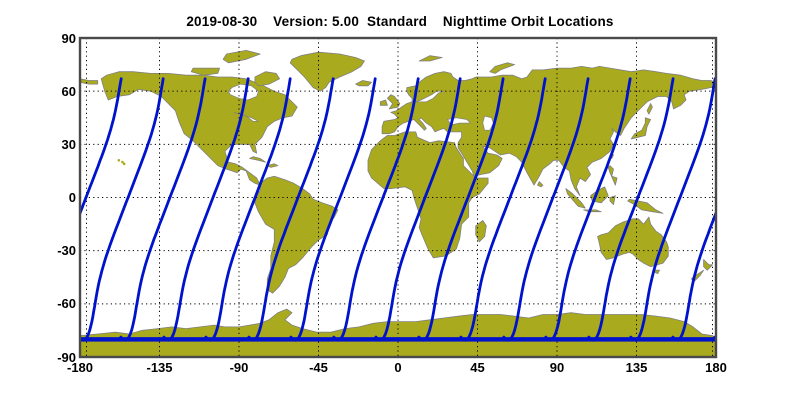 The image size is (800, 400). I want to click on x-tick-label--45: -45, so click(318, 367).